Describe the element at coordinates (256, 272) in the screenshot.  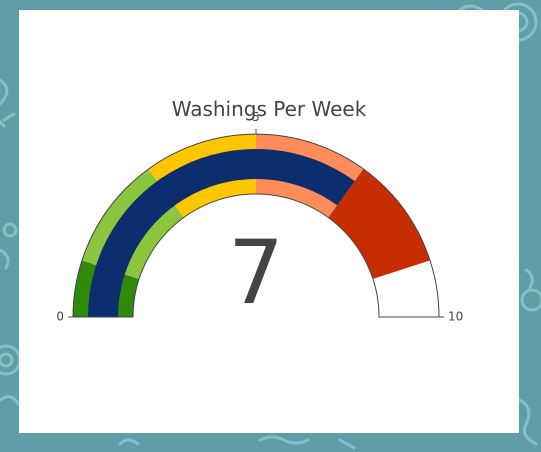
I see `gauge-number: 7` at that location.